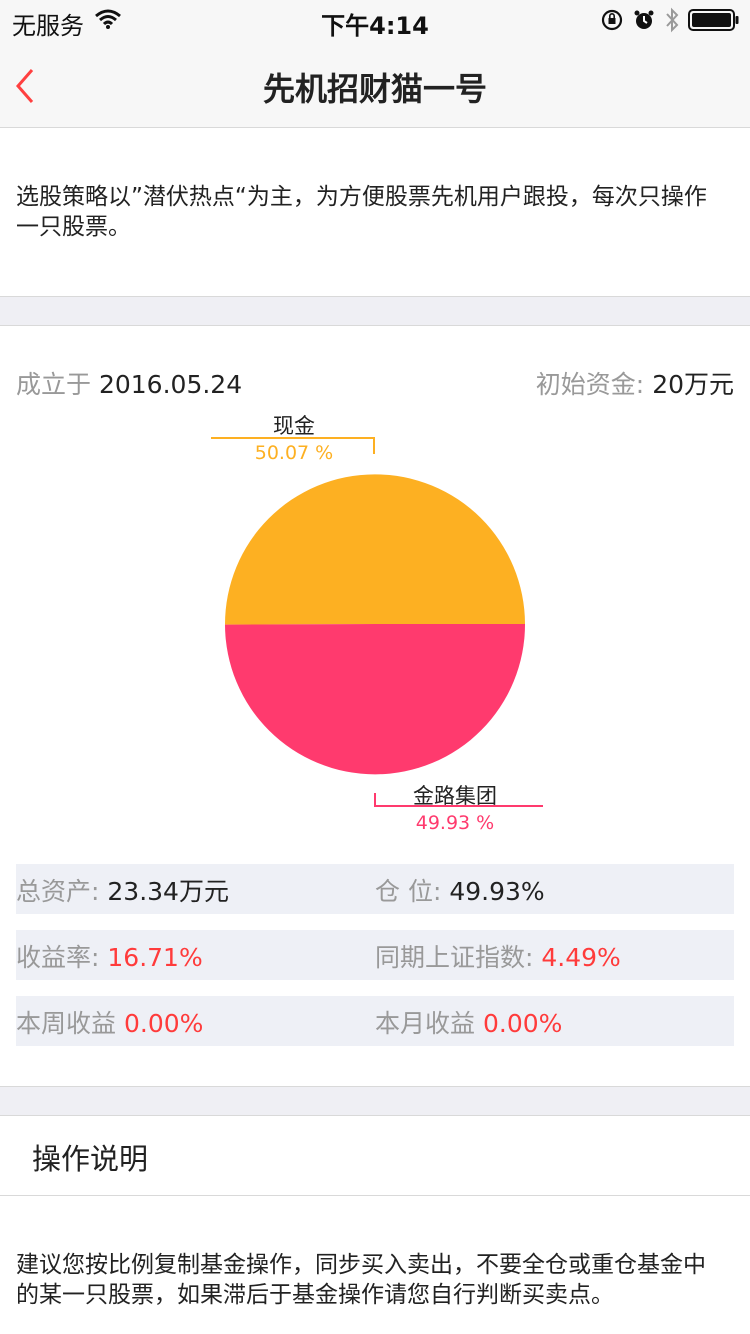  I want to click on slice-name-cash: 现金, so click(294, 426).